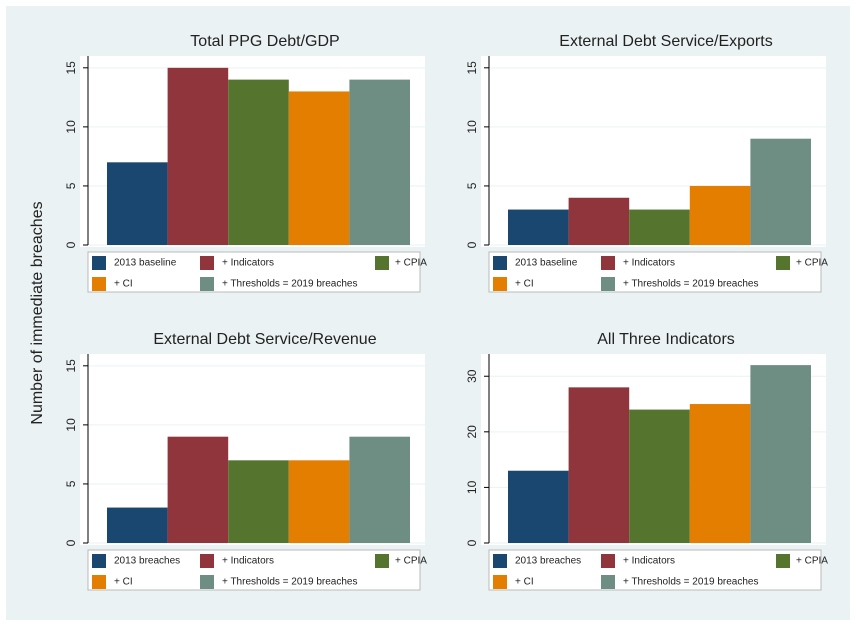 The width and height of the screenshot is (856, 626). Describe the element at coordinates (472, 432) in the screenshot. I see `y-tick-label: 20` at that location.